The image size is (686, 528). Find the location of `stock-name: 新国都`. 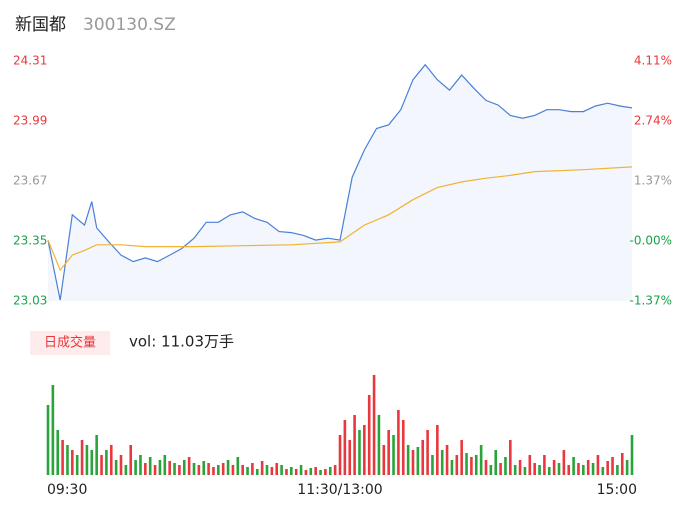

stock-name: 新国都 is located at coordinates (40, 25).